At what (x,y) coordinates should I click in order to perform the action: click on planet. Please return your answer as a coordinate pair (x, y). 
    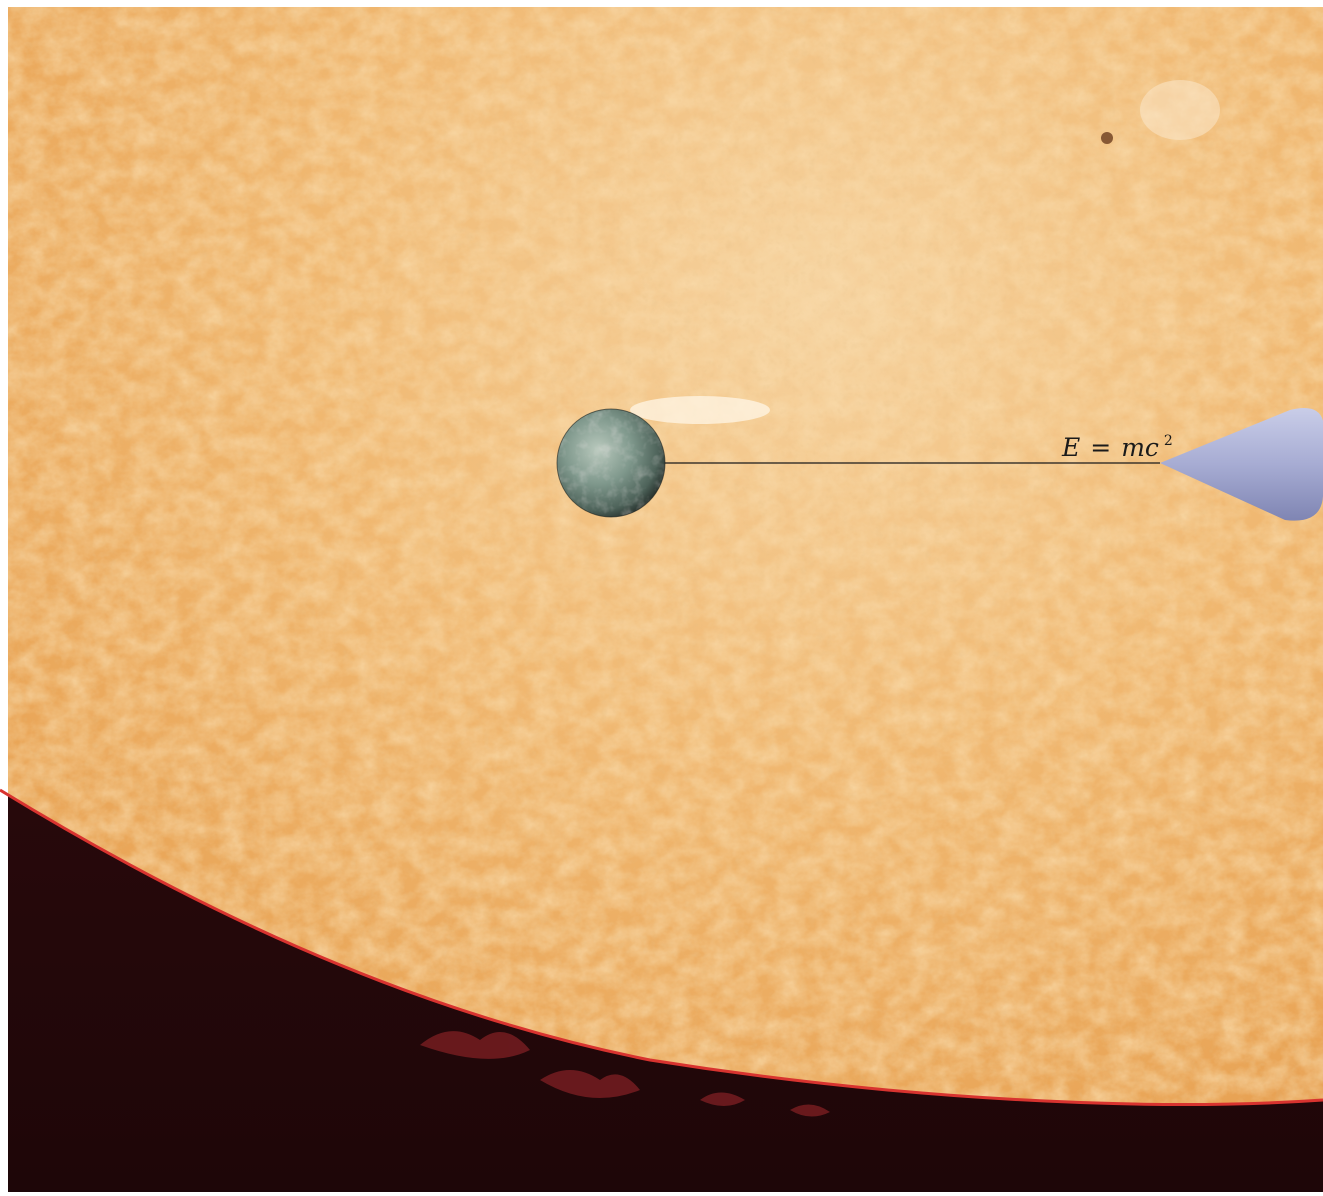
    Looking at the image, I should click on (611, 463).